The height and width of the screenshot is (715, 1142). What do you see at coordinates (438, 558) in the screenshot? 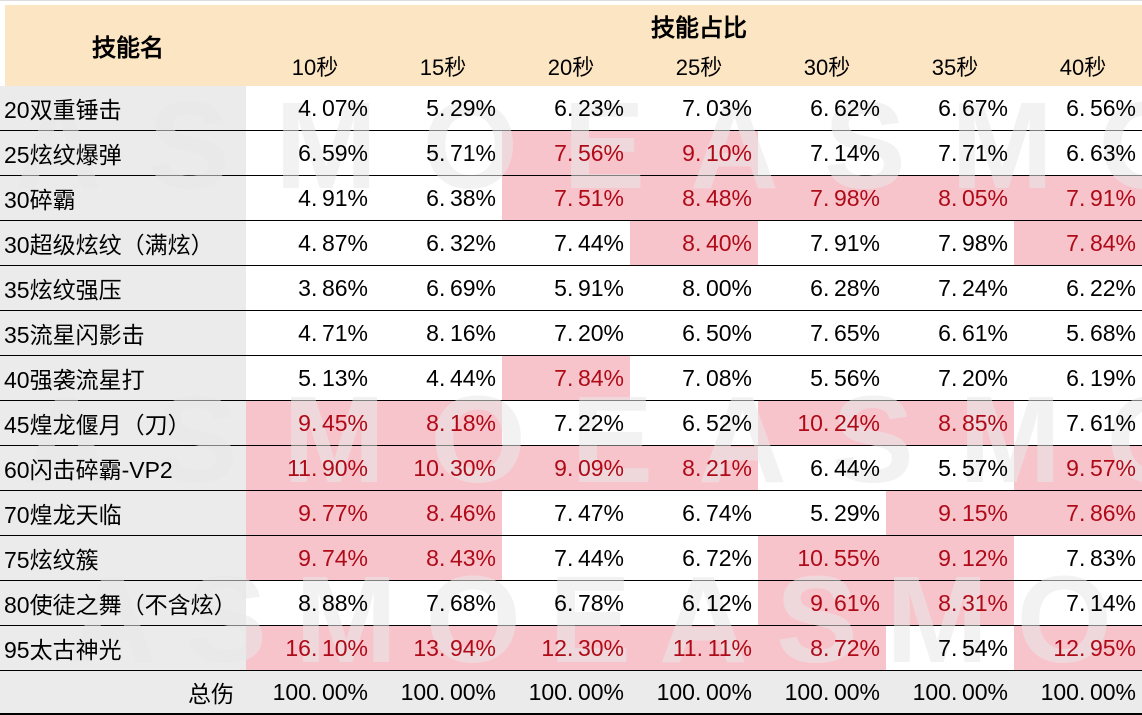
I see `percent-cell: 8. 43%` at bounding box center [438, 558].